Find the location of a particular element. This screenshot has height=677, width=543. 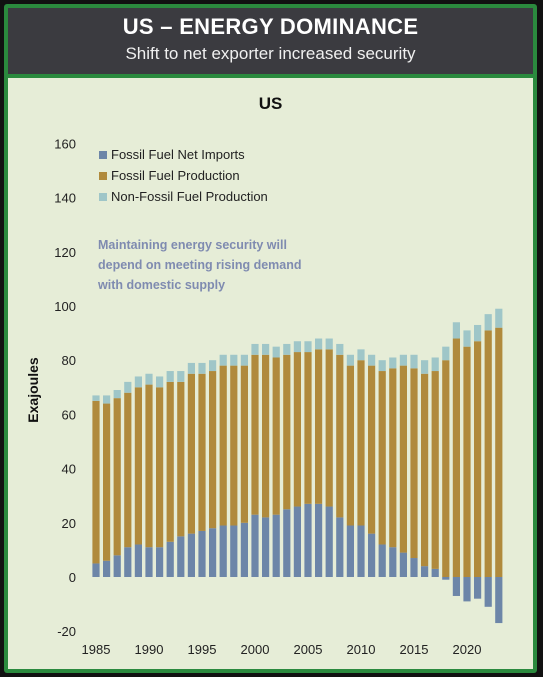

x-tick-label: 2010 is located at coordinates (361, 649).